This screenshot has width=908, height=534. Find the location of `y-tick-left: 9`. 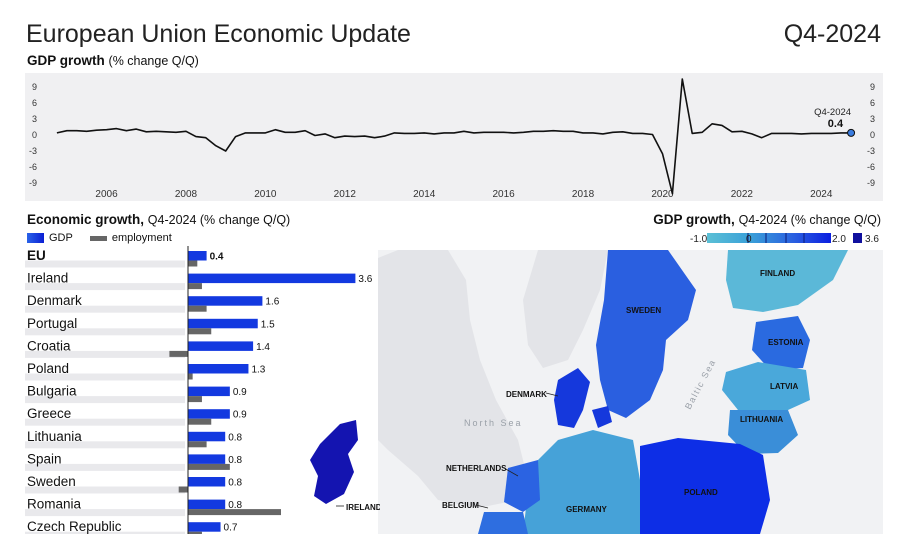

y-tick-left: 9 is located at coordinates (34, 87).